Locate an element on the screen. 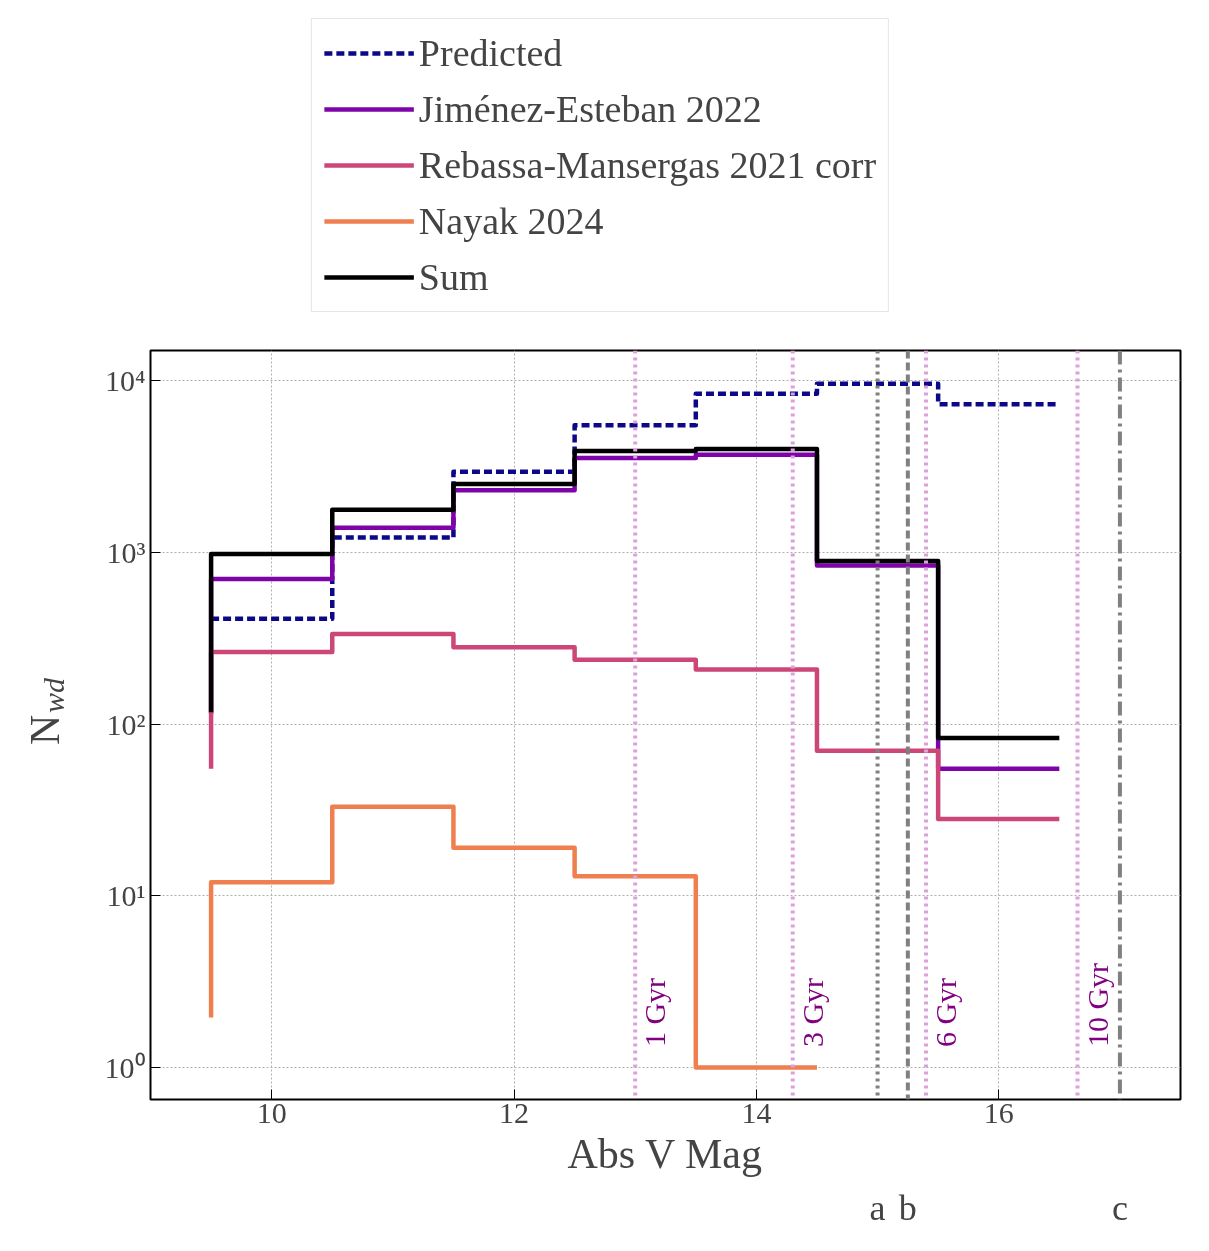  y-tick-label: 10⁰ is located at coordinates (125, 1067).